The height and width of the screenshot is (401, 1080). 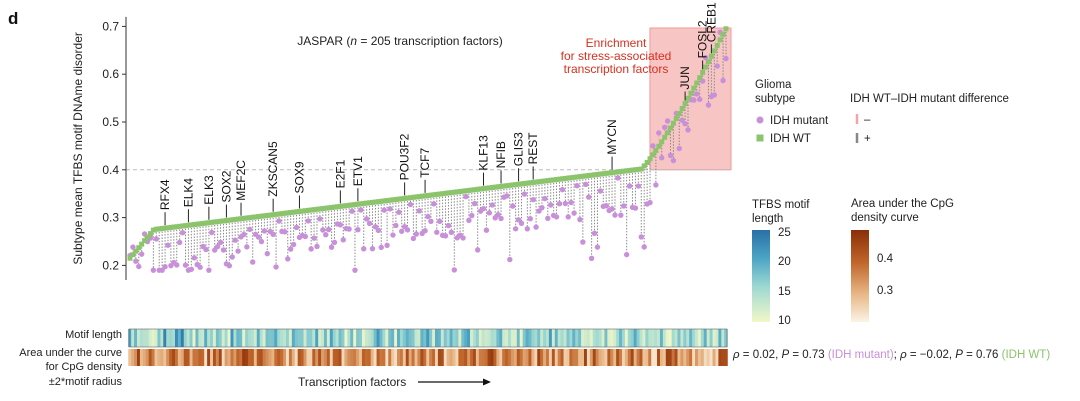 What do you see at coordinates (110, 74) in the screenshot?
I see `y-tick-label: 0.6` at bounding box center [110, 74].